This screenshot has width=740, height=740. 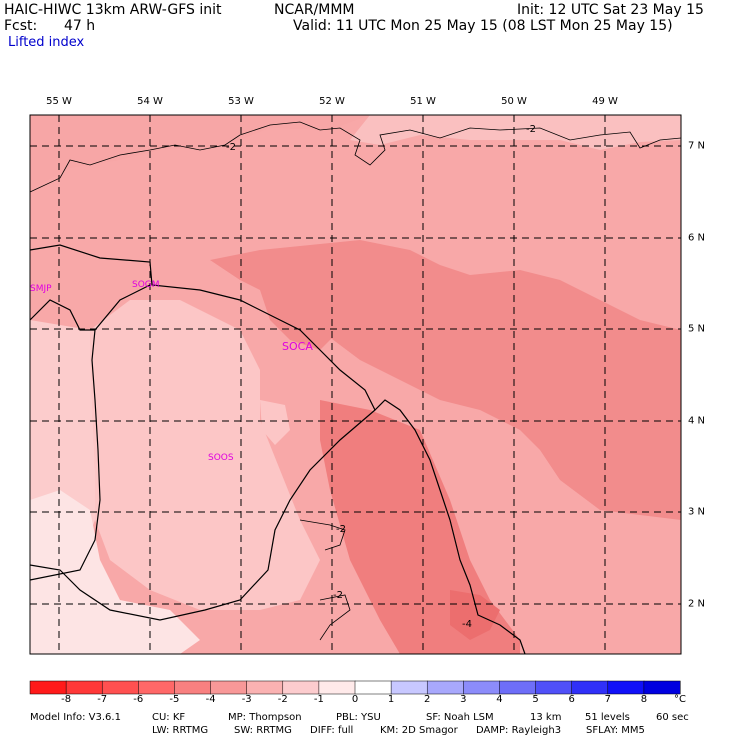 I want to click on colorbar-tick-label: -4, so click(x=210, y=699).